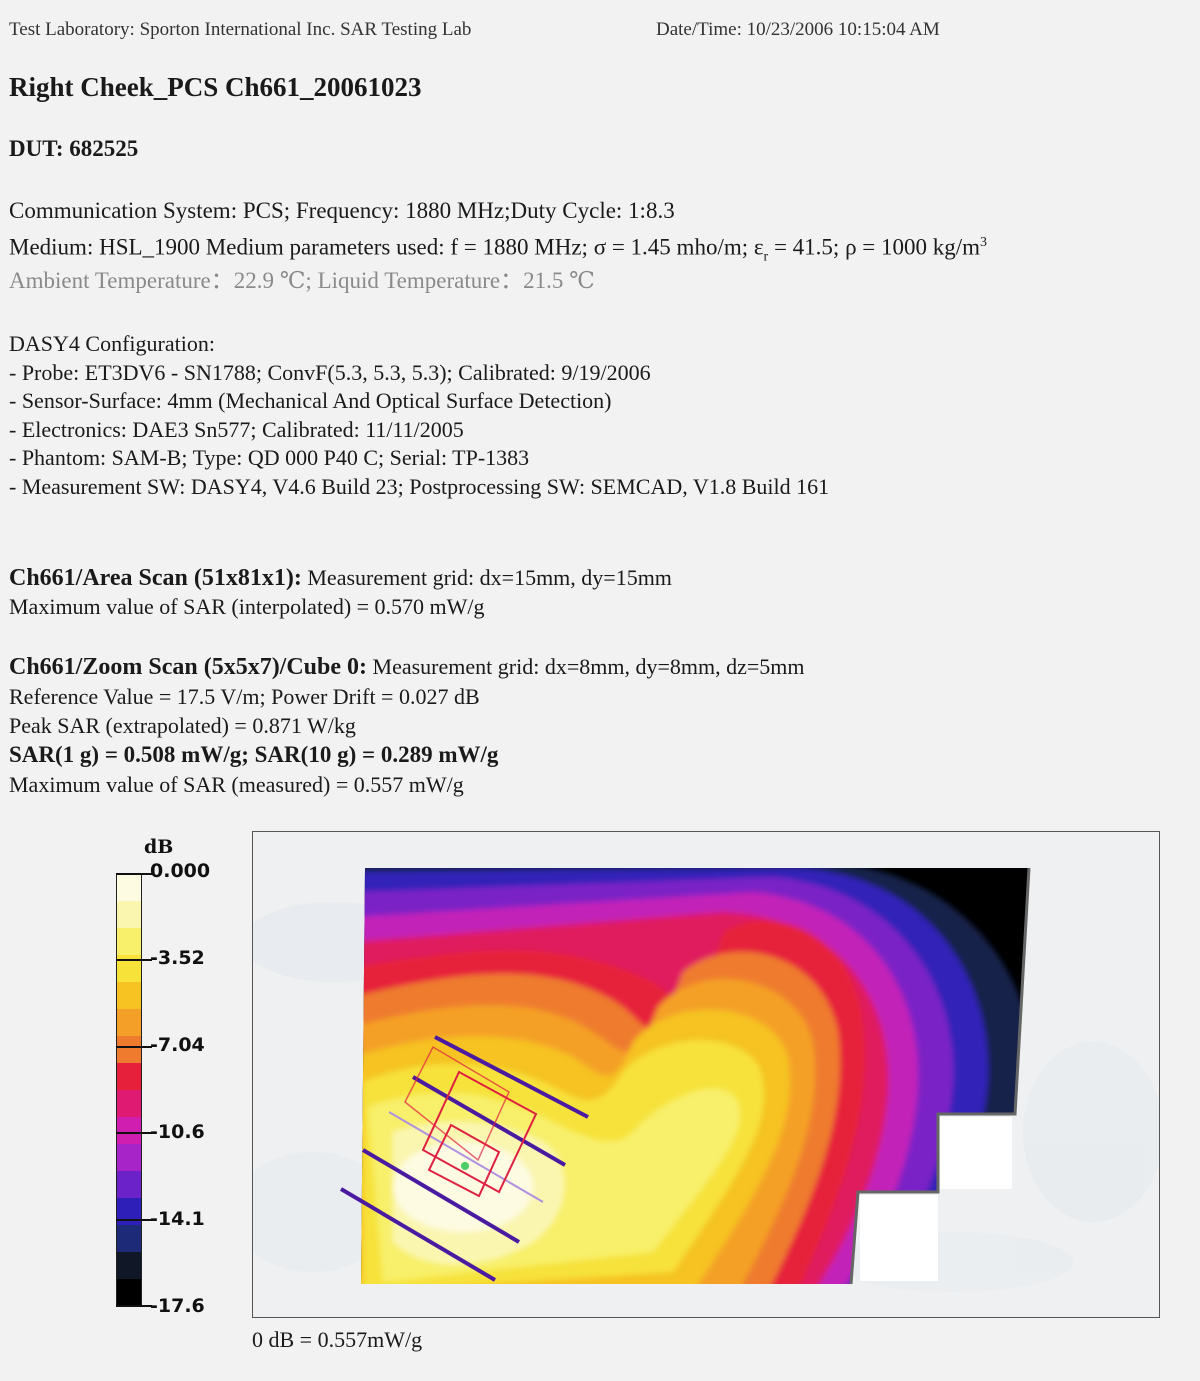 Image resolution: width=1200 pixels, height=1381 pixels. Describe the element at coordinates (177, 1219) in the screenshot. I see `colorbar-label-4: -14.1` at that location.